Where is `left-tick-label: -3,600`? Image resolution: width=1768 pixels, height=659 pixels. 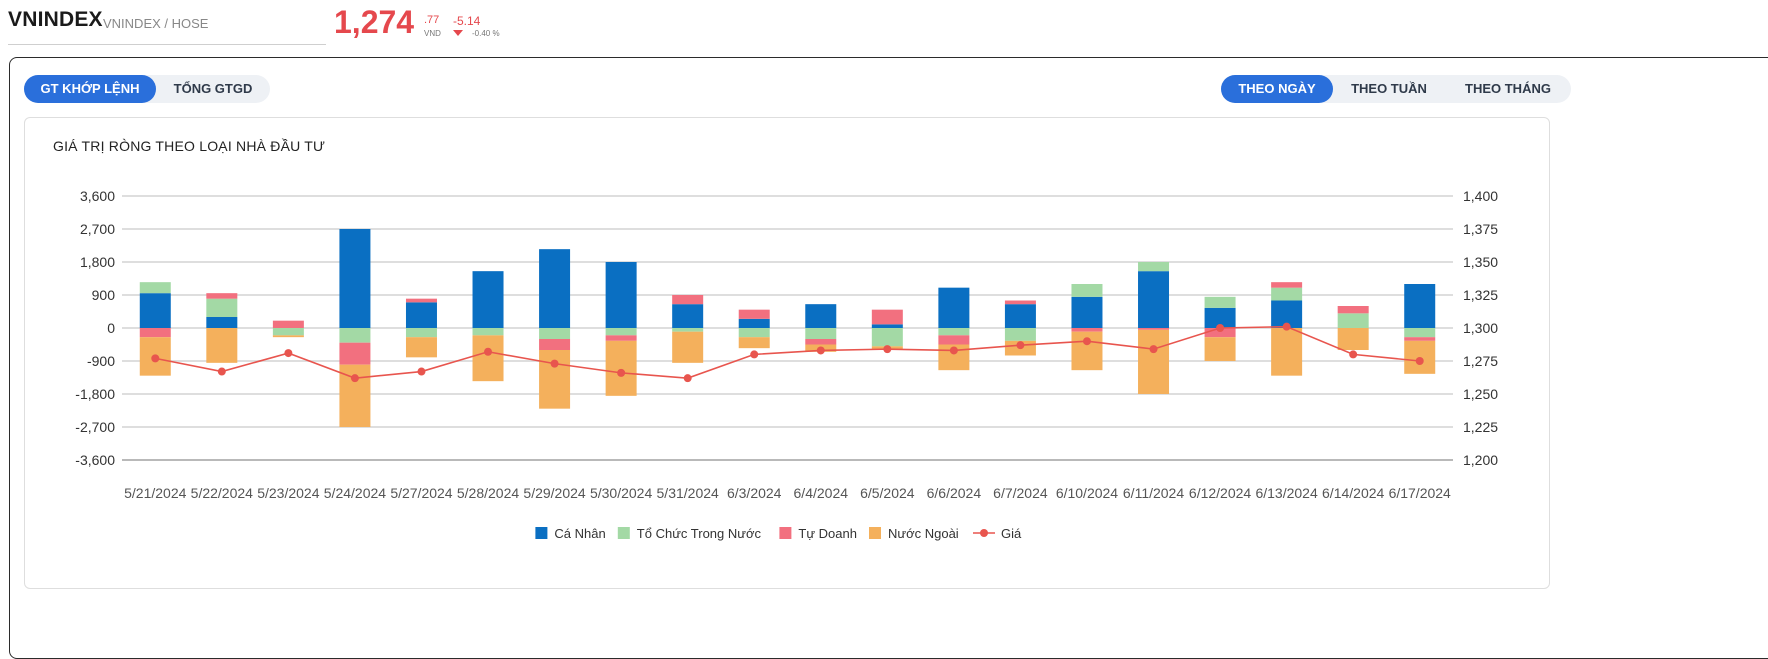
left-tick-label: -3,600 is located at coordinates (95, 460).